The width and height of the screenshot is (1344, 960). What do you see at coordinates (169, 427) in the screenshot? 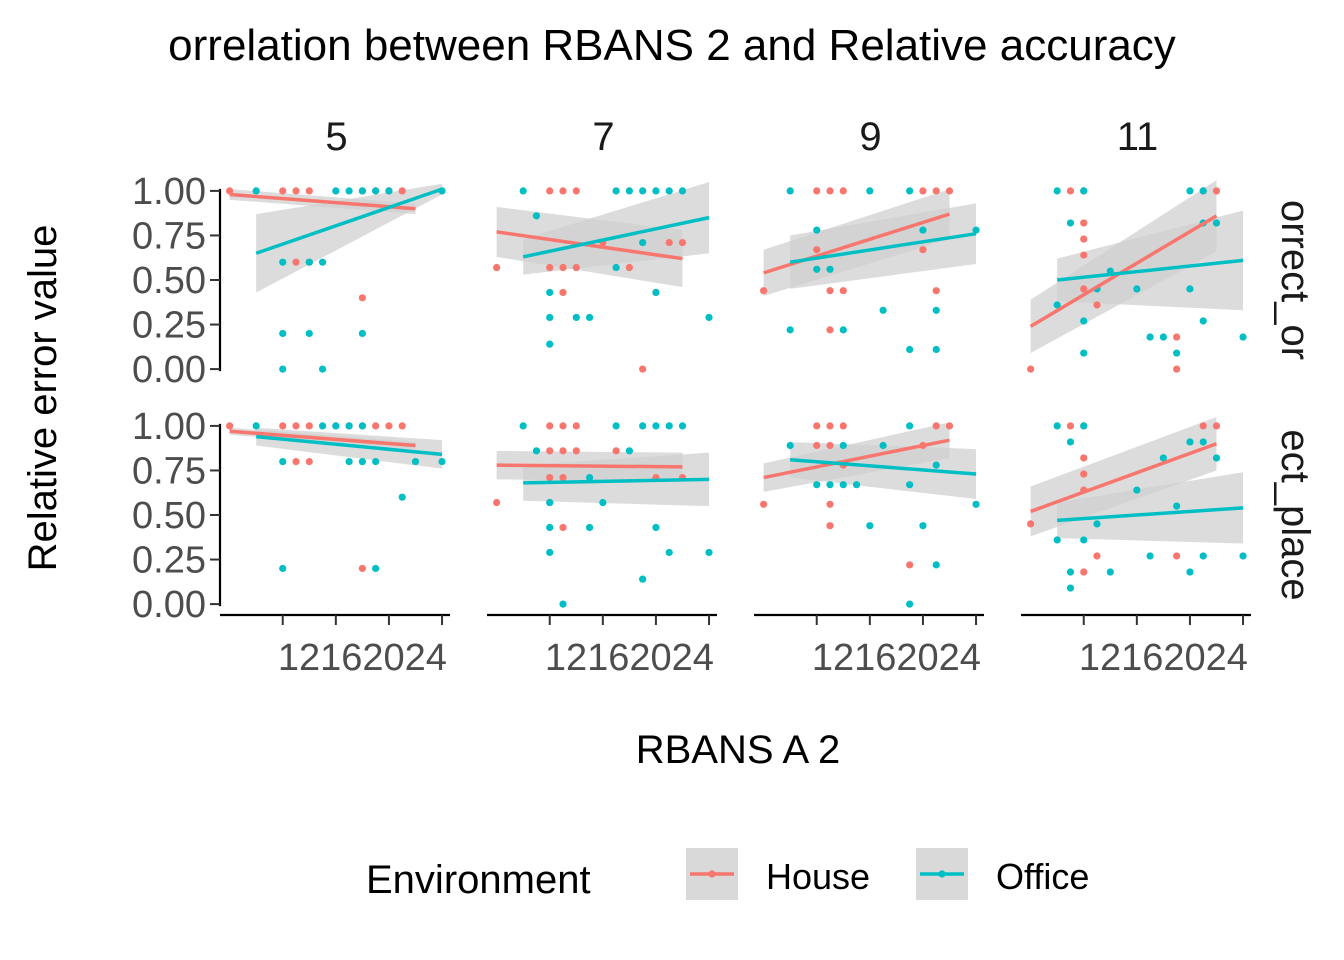
I see `y-tick-label: 1.00` at bounding box center [169, 427].